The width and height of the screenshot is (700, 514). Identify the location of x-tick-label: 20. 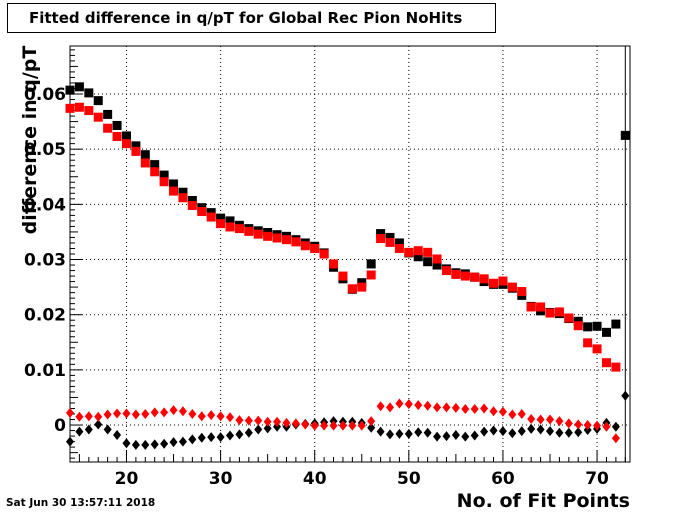
(127, 479).